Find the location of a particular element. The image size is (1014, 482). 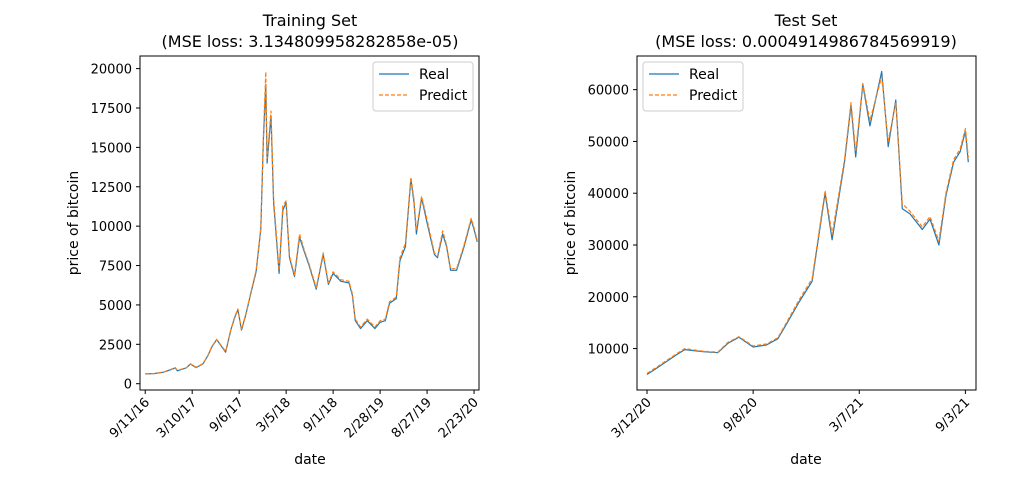

y-tick-label: 7500 is located at coordinates (115, 267).